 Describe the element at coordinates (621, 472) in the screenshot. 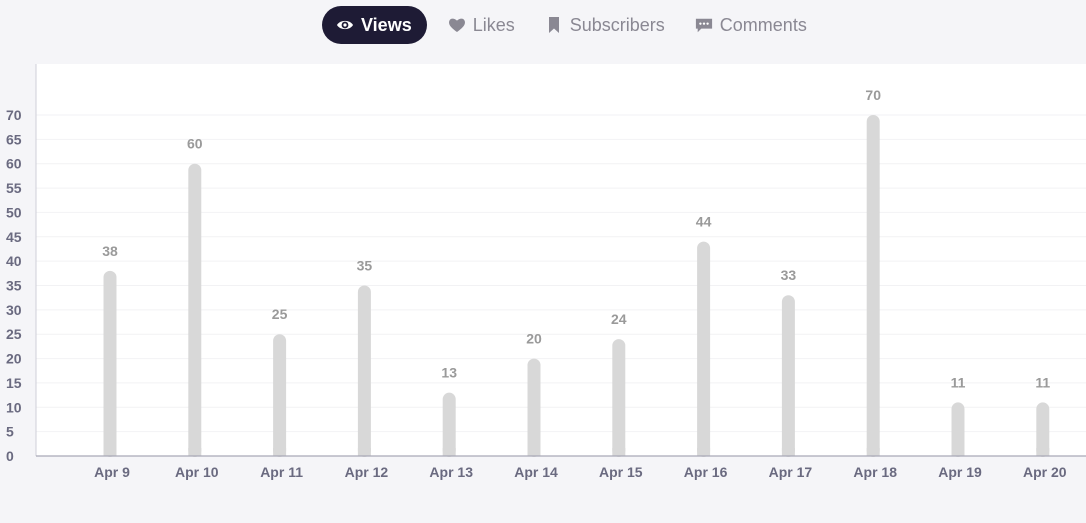

I see `x-tick-label: Apr 15` at that location.